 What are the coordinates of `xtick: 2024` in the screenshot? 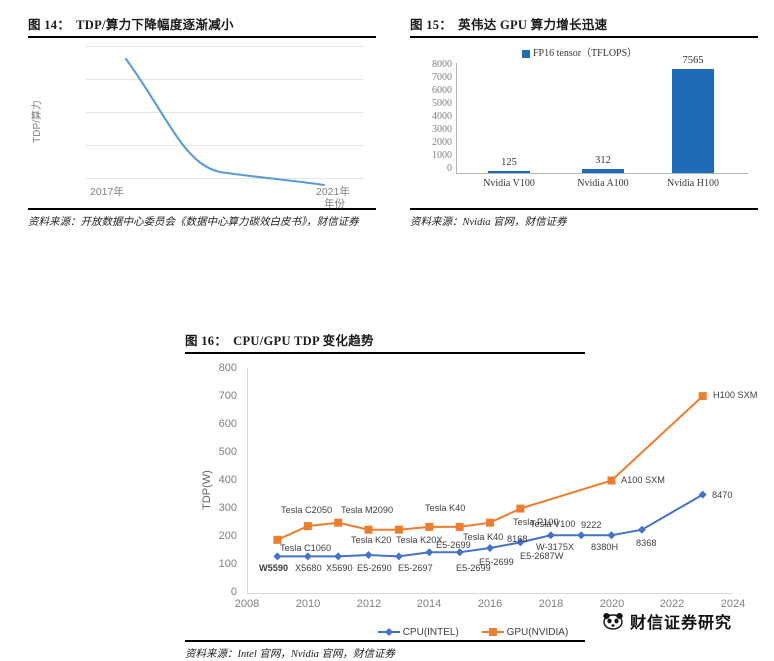 It's located at (733, 604).